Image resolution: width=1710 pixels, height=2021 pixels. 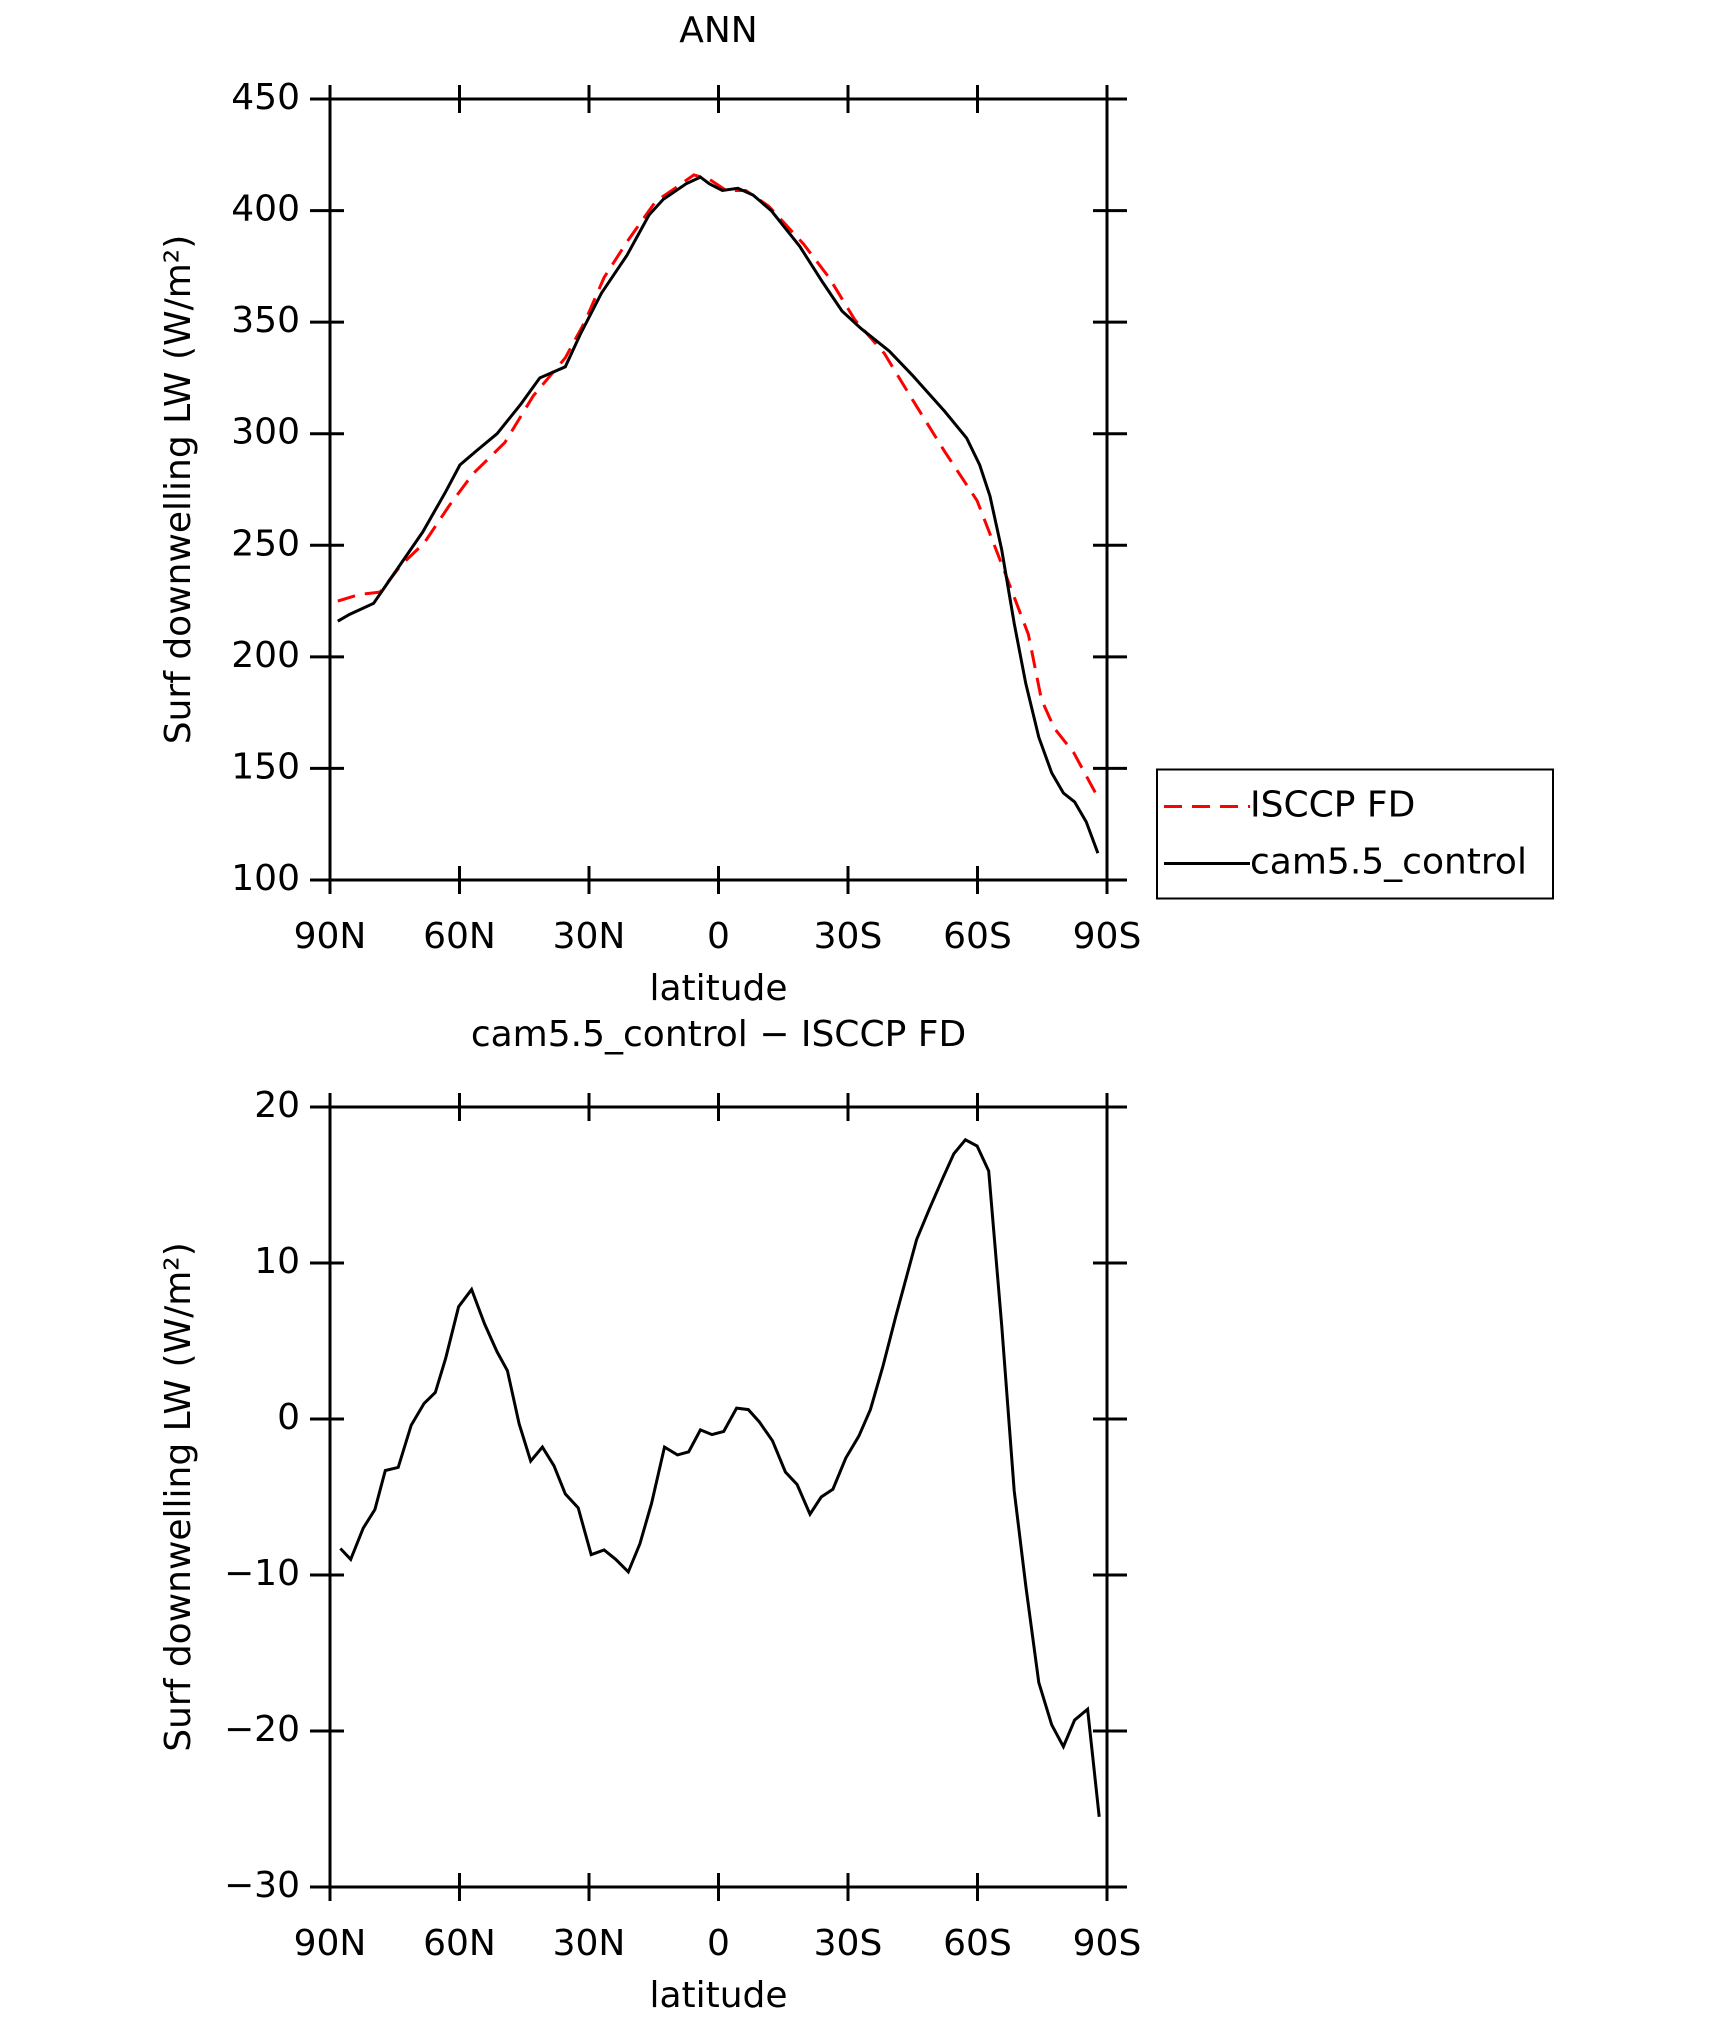 What do you see at coordinates (1332, 805) in the screenshot?
I see `legend-label: ISCCP FD` at bounding box center [1332, 805].